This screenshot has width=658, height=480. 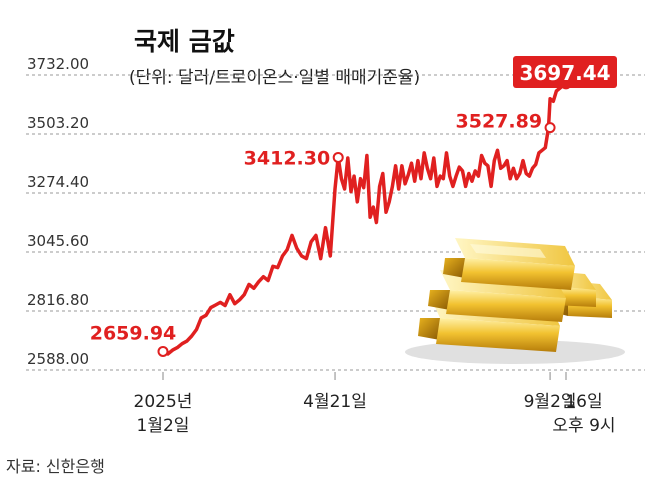 I want to click on annotation-label: 3527.89, so click(x=499, y=122).